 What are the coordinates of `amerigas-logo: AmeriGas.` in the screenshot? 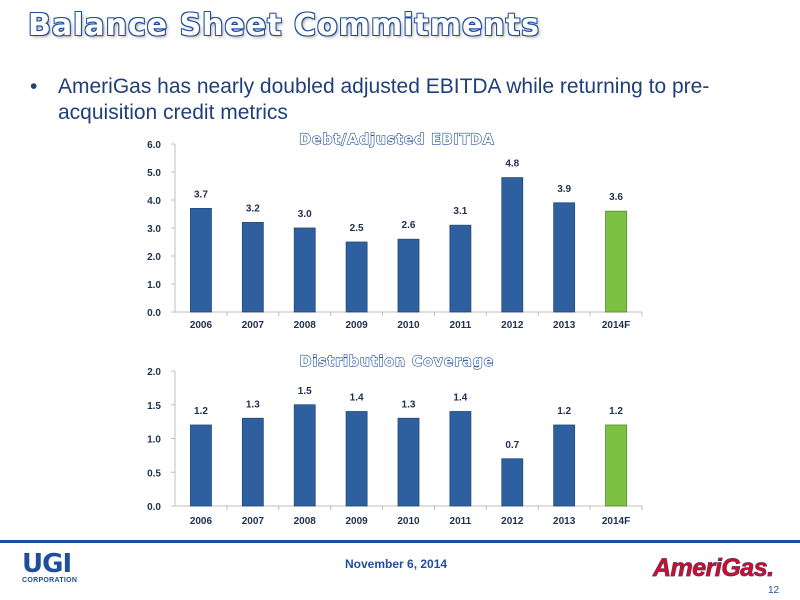 It's located at (714, 568).